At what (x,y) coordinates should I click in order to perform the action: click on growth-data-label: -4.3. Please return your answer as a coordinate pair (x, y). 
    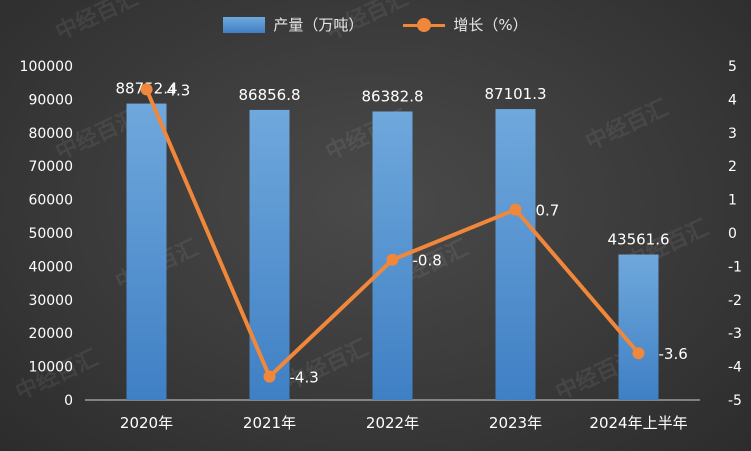
    Looking at the image, I should click on (304, 378).